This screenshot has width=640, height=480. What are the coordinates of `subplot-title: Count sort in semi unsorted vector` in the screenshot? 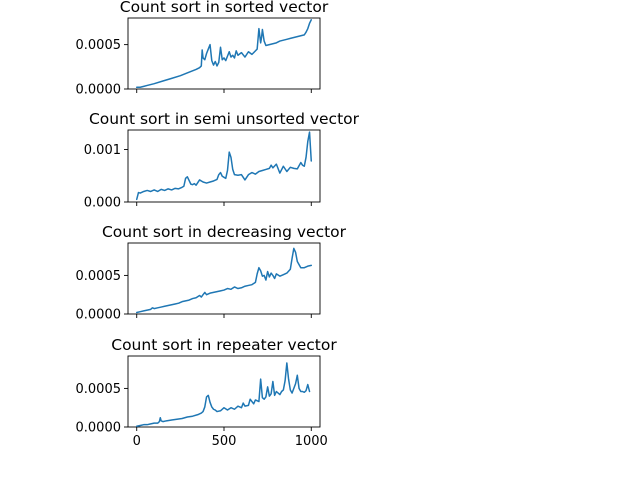 It's located at (224, 119).